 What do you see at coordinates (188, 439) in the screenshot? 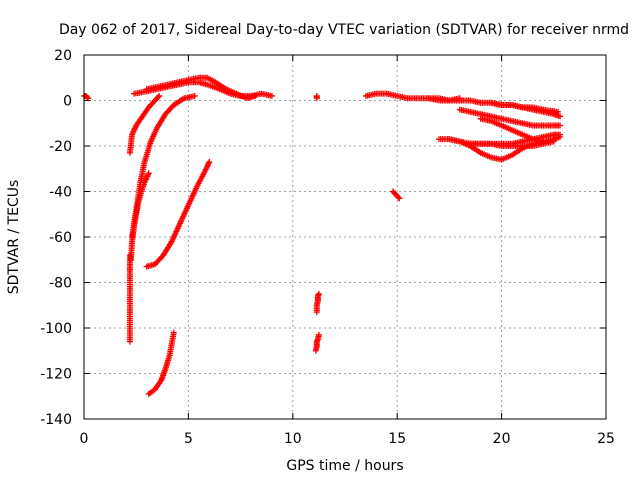
I see `x-tick-label: 5` at bounding box center [188, 439].